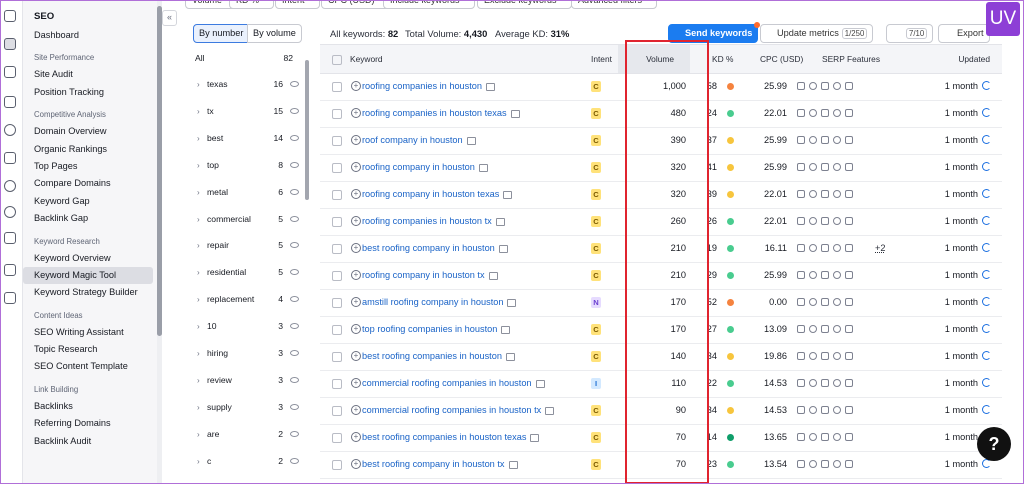  What do you see at coordinates (723, 59) in the screenshot?
I see `column-header: KD %` at bounding box center [723, 59].